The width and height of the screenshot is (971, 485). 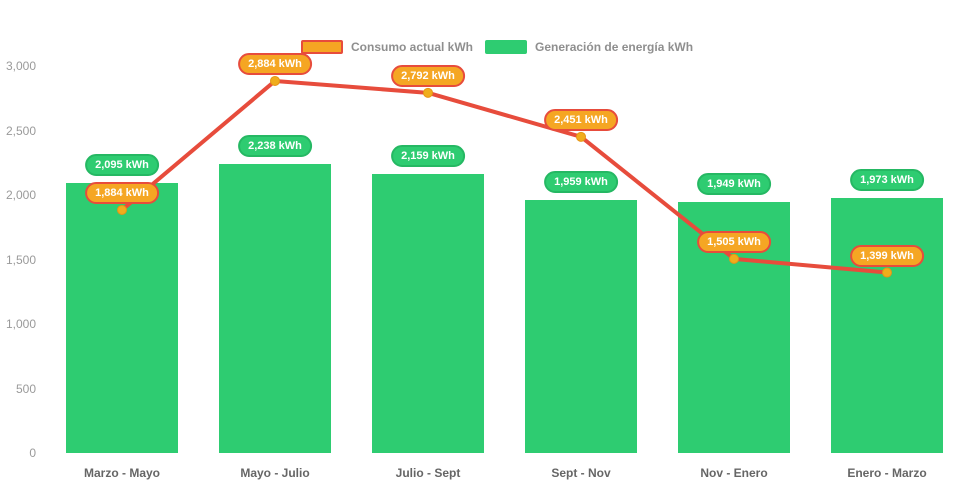 What do you see at coordinates (428, 75) in the screenshot?
I see `line-value-badge: 2,792 kWh` at bounding box center [428, 75].